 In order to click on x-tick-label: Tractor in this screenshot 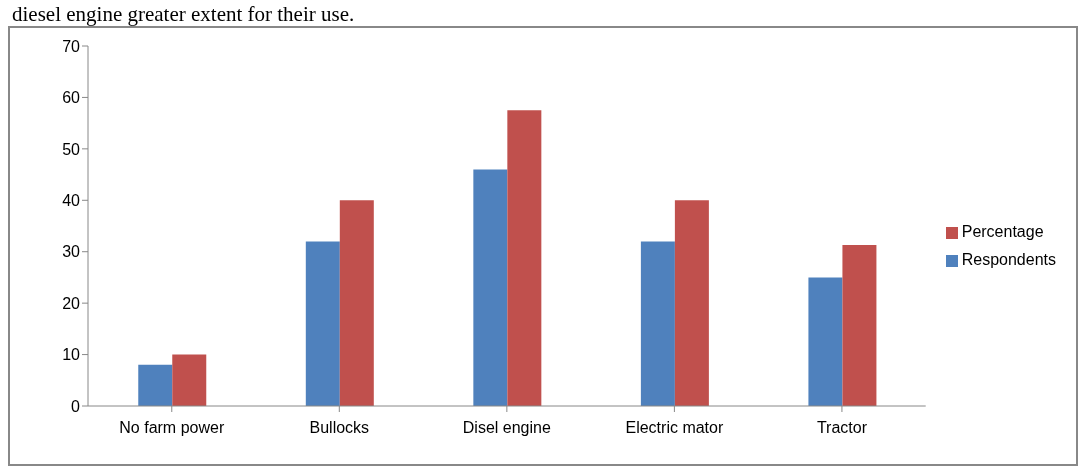, I will do `click(842, 428)`.